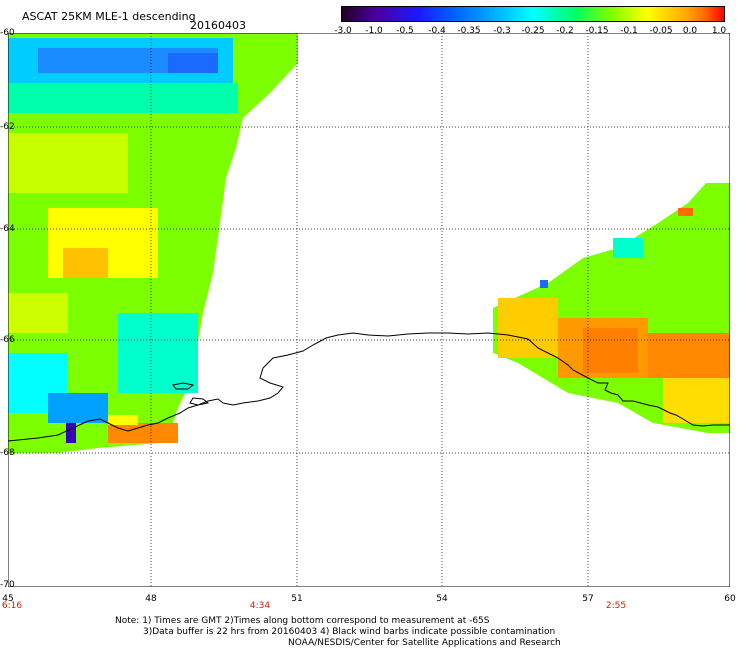  Describe the element at coordinates (7, 453) in the screenshot. I see `lat-label: -68` at that location.